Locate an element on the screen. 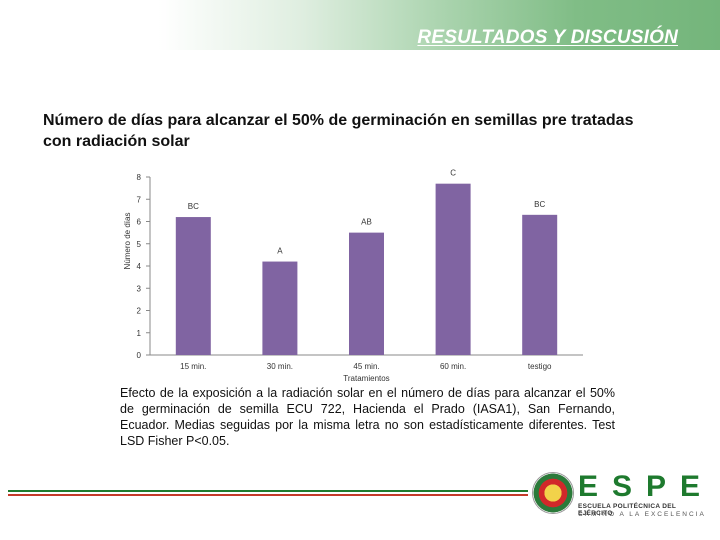  bar-data-label: A is located at coordinates (280, 251).